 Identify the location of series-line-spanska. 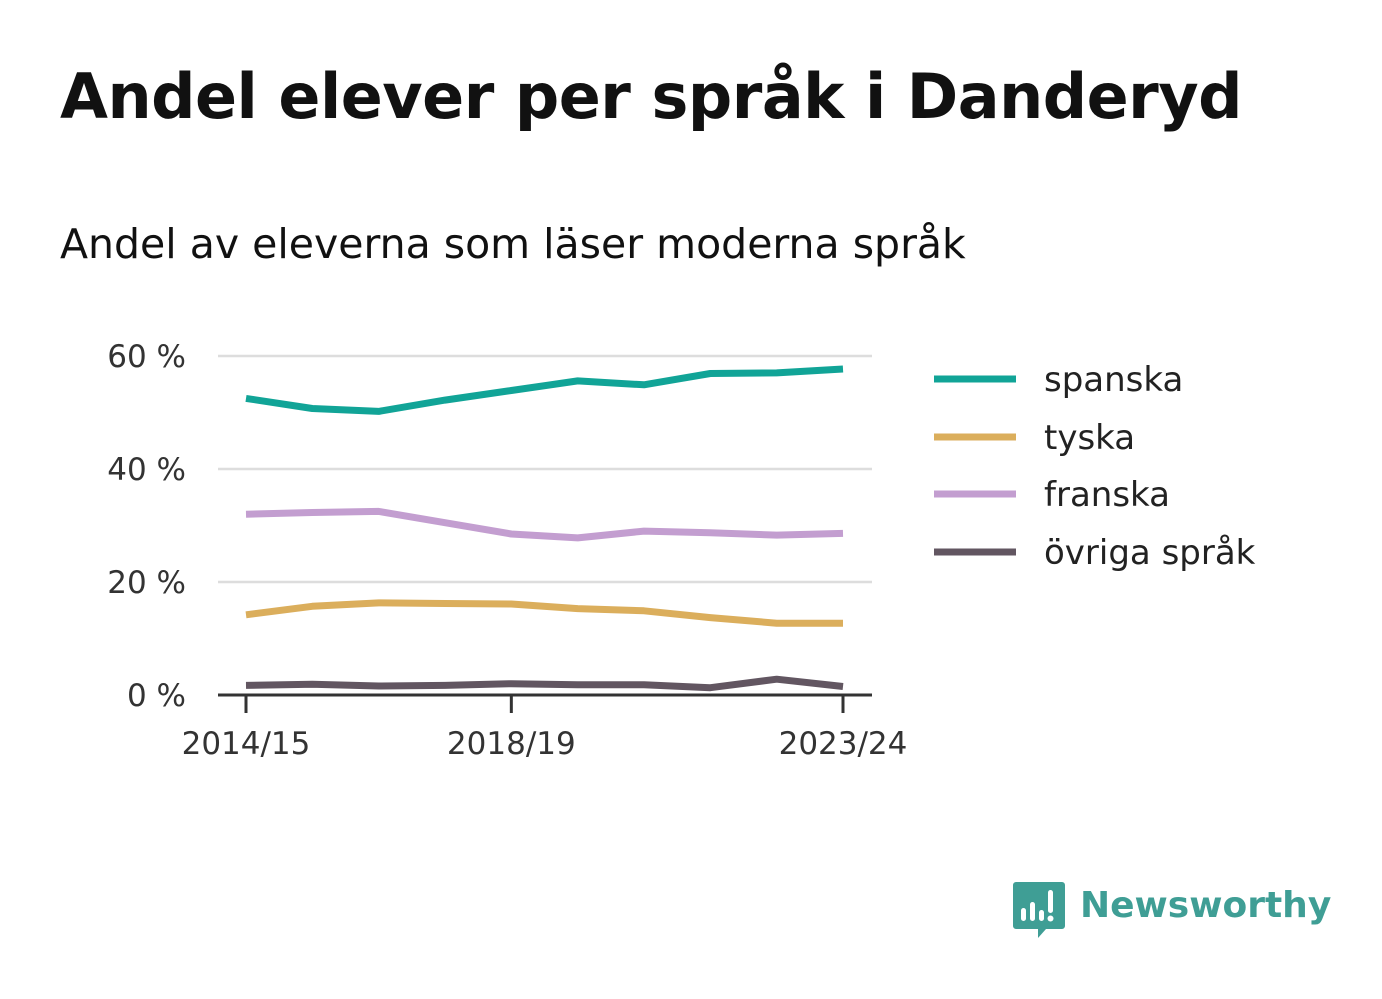
(544, 390).